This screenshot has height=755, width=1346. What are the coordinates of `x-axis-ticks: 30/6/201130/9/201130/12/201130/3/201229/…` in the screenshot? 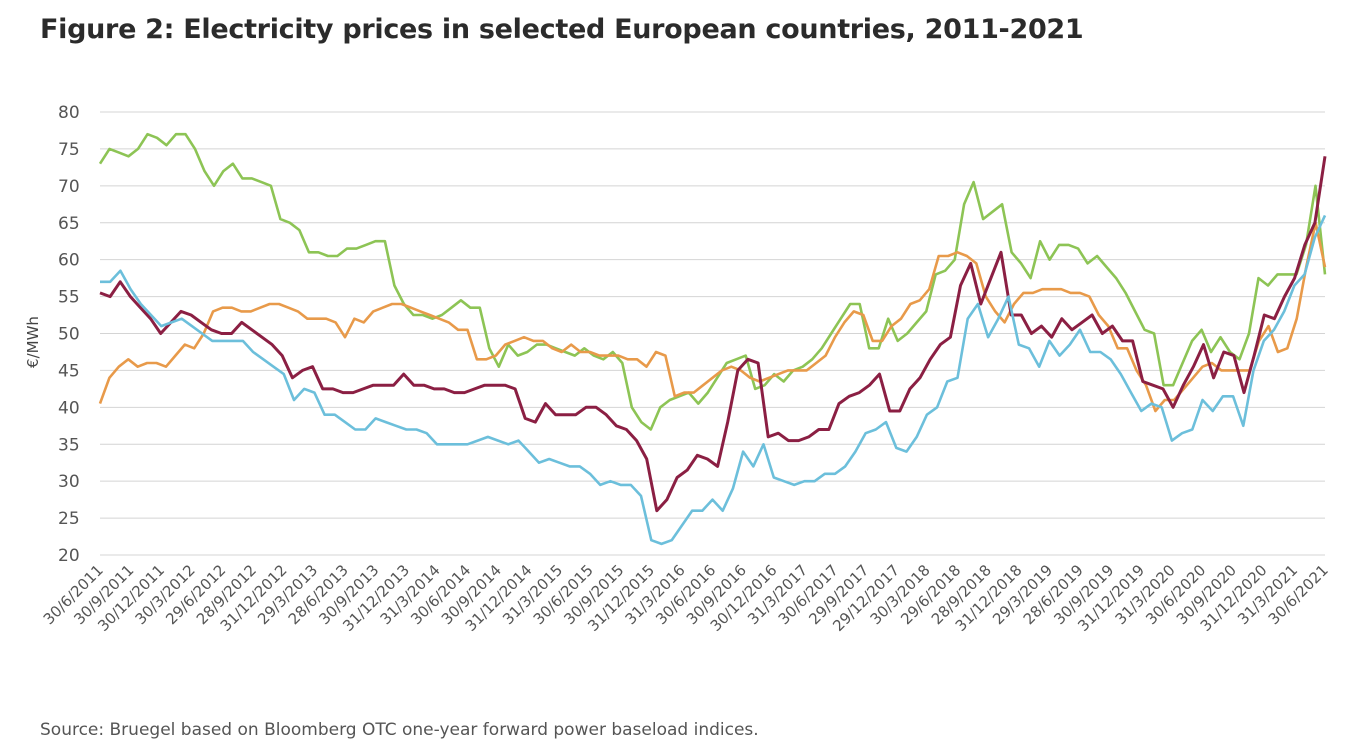 It's located at (686, 598).